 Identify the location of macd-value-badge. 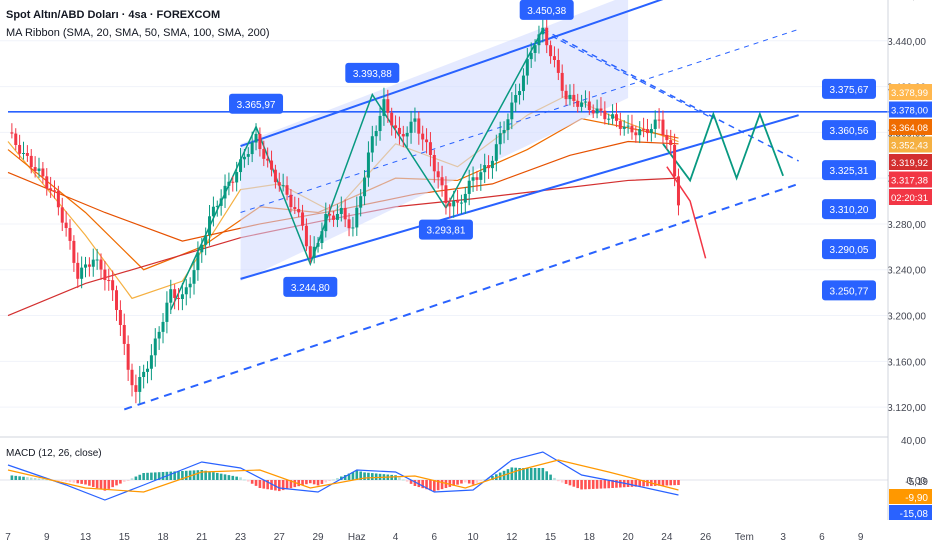
(910, 512).